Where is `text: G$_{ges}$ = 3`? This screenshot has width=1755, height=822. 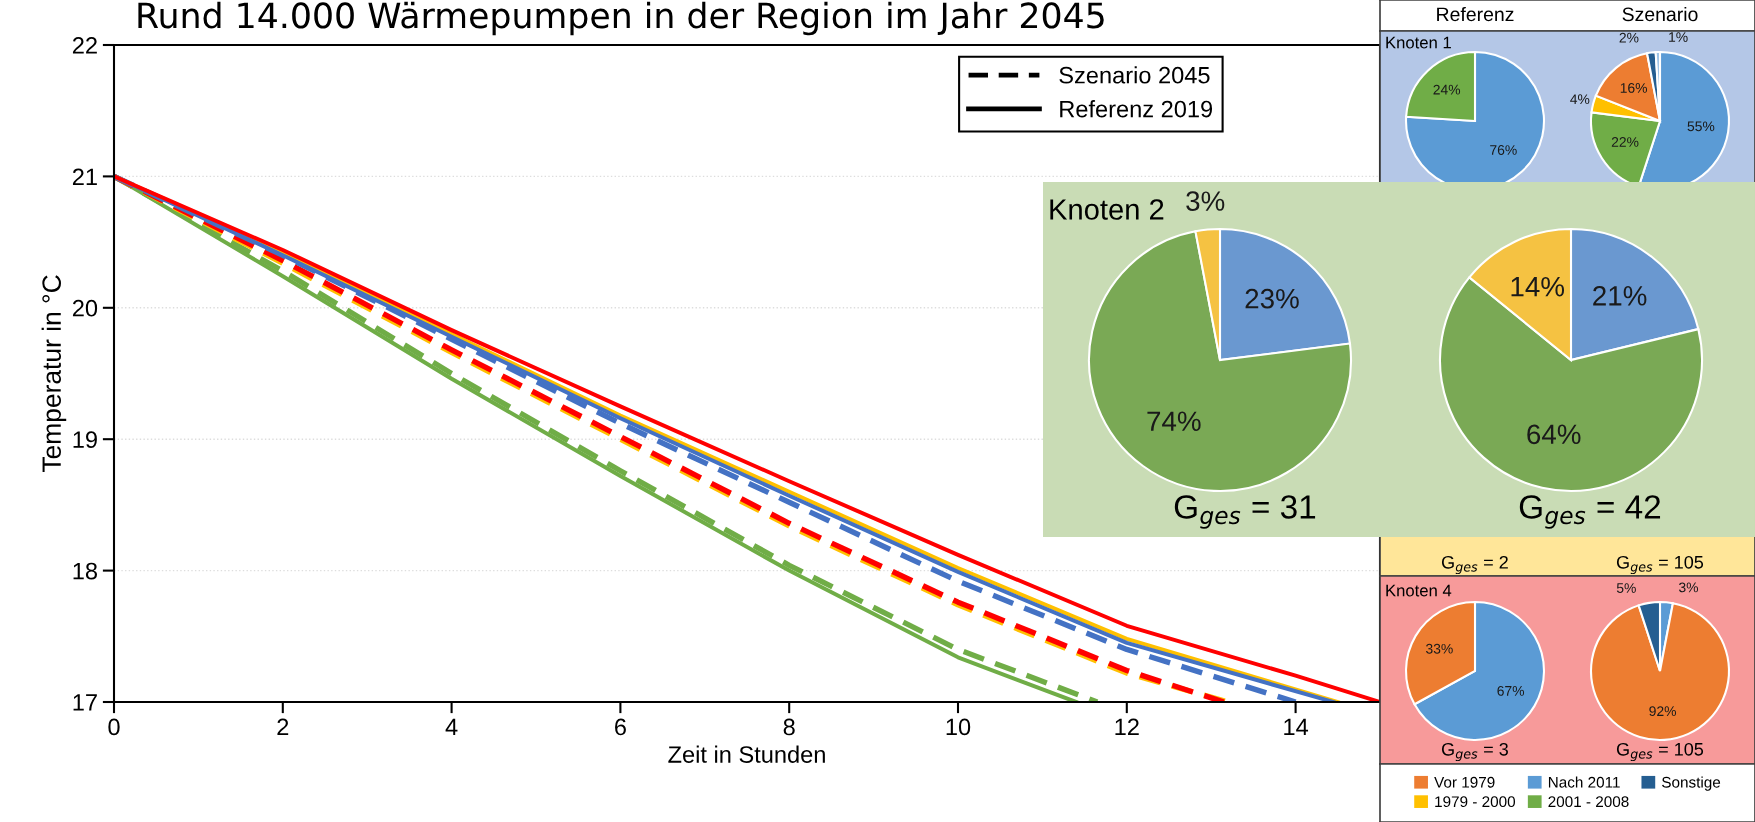
text: G$_{ges}$ = 3 is located at coordinates (1474, 752).